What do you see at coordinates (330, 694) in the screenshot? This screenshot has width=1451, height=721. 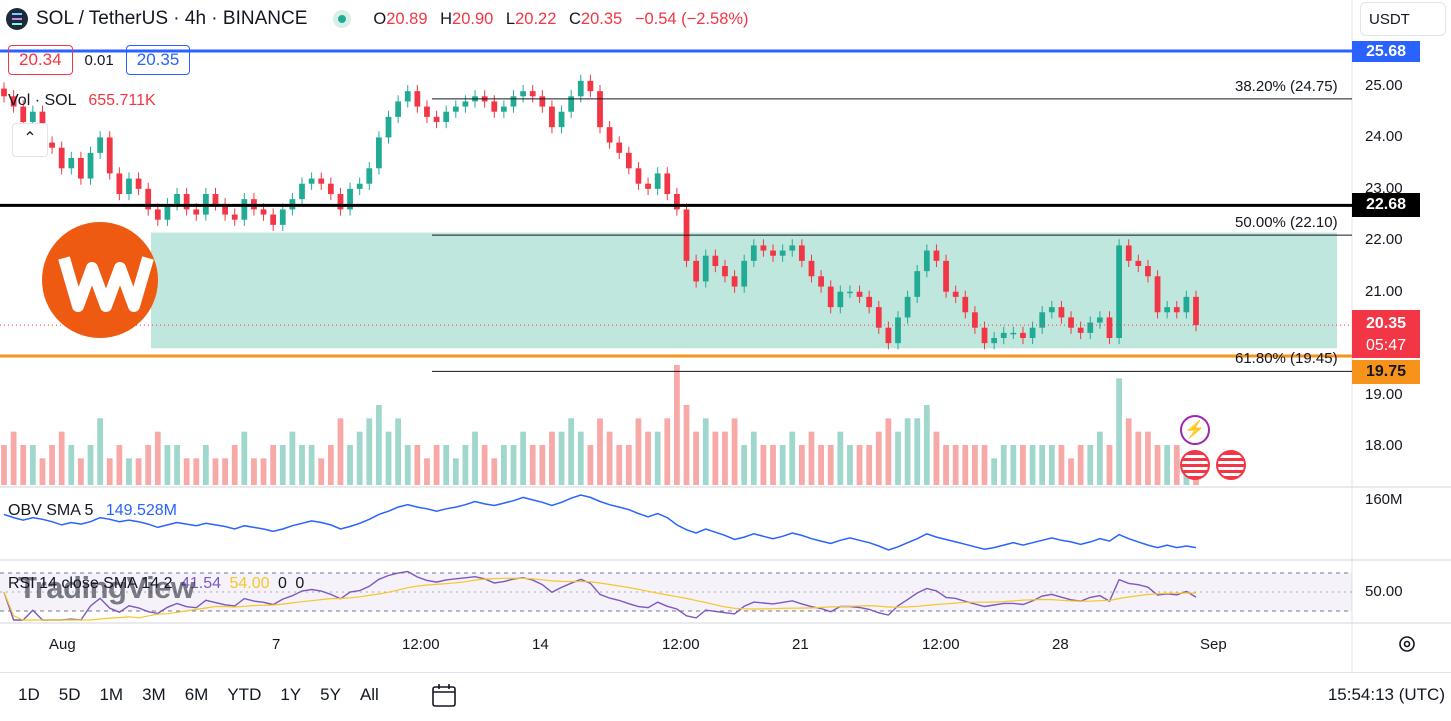 I see `range-tab-5y: 5Y` at bounding box center [330, 694].